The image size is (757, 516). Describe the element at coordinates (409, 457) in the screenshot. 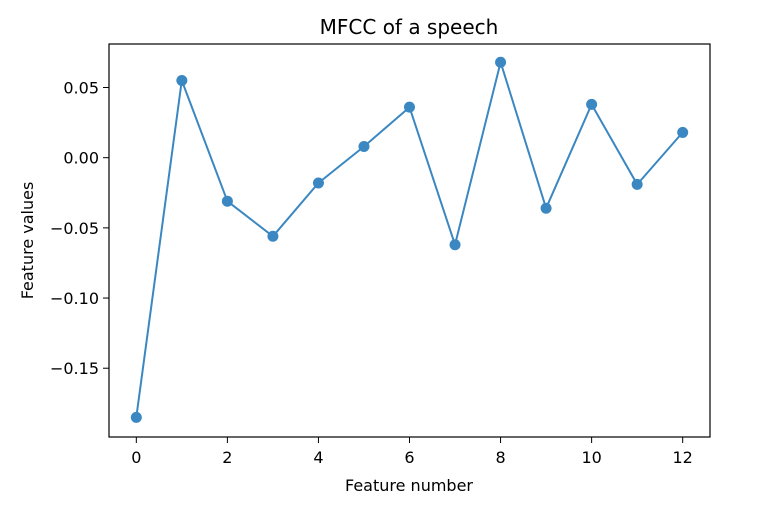

I see `x-tick-label: 6` at that location.